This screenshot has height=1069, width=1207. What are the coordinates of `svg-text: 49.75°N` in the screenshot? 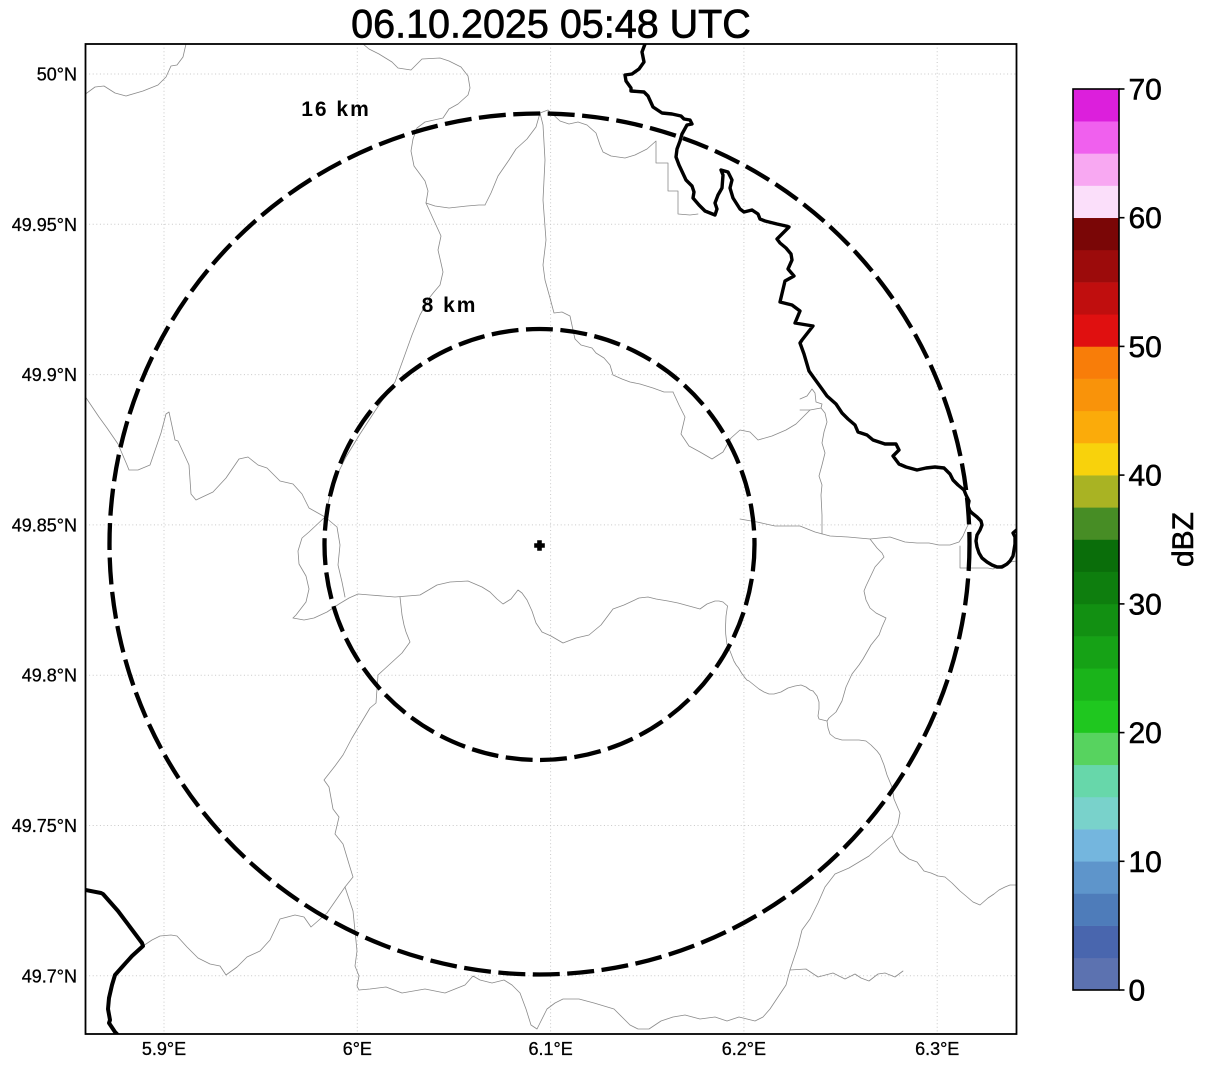 It's located at (44, 826).